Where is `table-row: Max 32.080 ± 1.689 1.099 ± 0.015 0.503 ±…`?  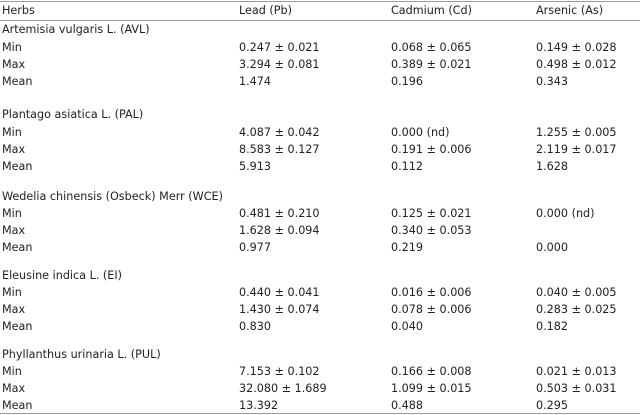
table-row: Max 32.080 ± 1.689 1.099 ± 0.015 0.503 ±… is located at coordinates (320, 388).